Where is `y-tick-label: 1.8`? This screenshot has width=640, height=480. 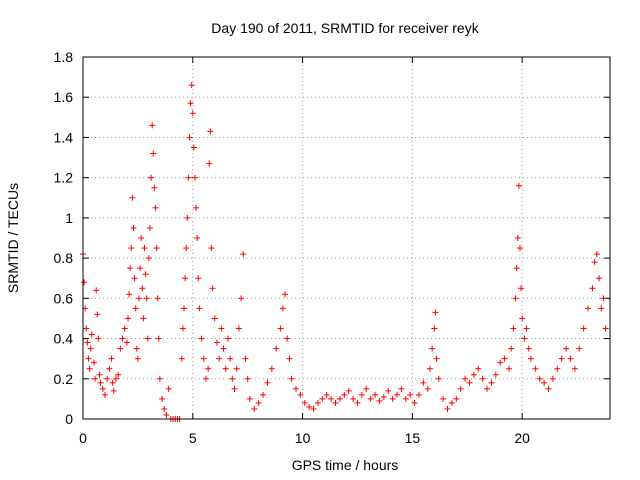 y-tick-label: 1.8 is located at coordinates (64, 57).